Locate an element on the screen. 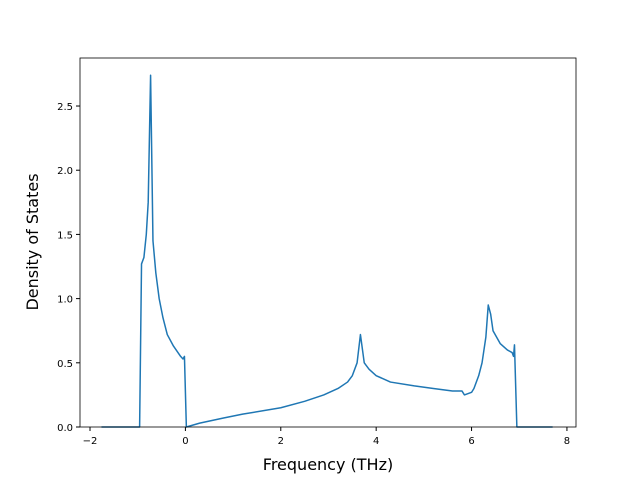  y-tick-label: 1.0 is located at coordinates (65, 300).